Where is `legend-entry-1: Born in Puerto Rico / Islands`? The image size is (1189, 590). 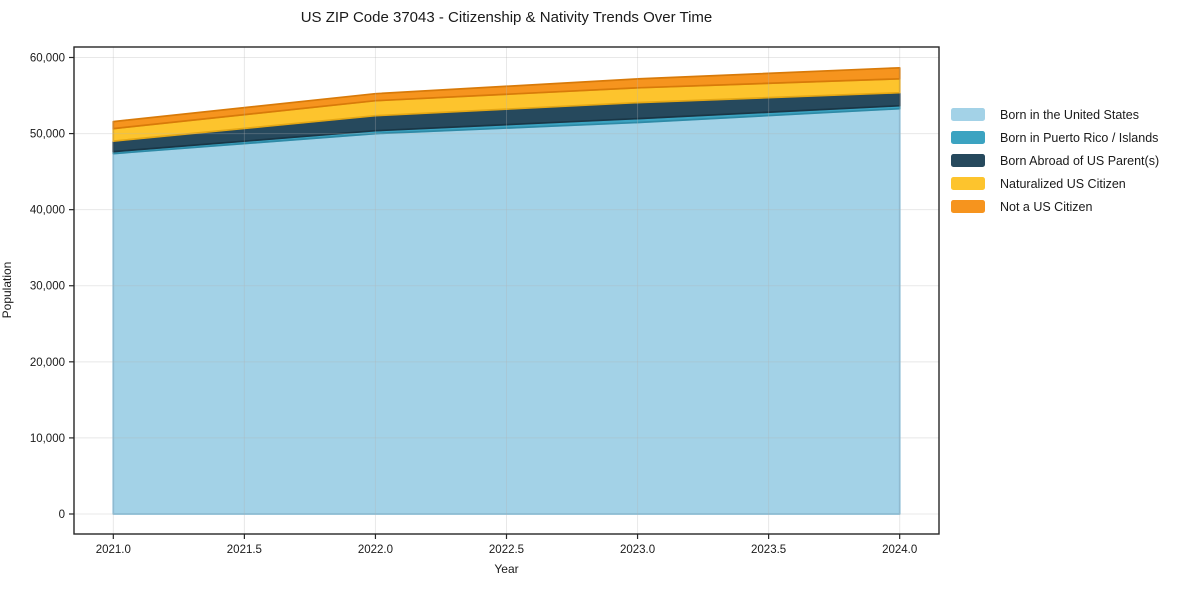 legend-entry-1: Born in Puerto Rico / Islands is located at coordinates (1055, 137).